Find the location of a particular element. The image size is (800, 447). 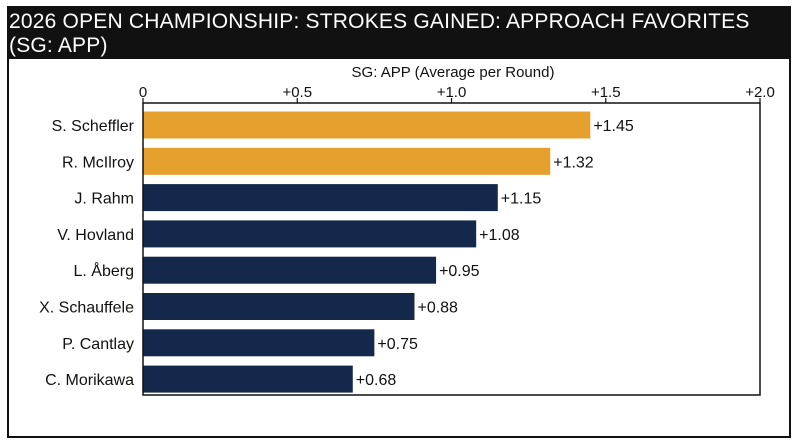

category-label: V. Hovland is located at coordinates (95, 235).